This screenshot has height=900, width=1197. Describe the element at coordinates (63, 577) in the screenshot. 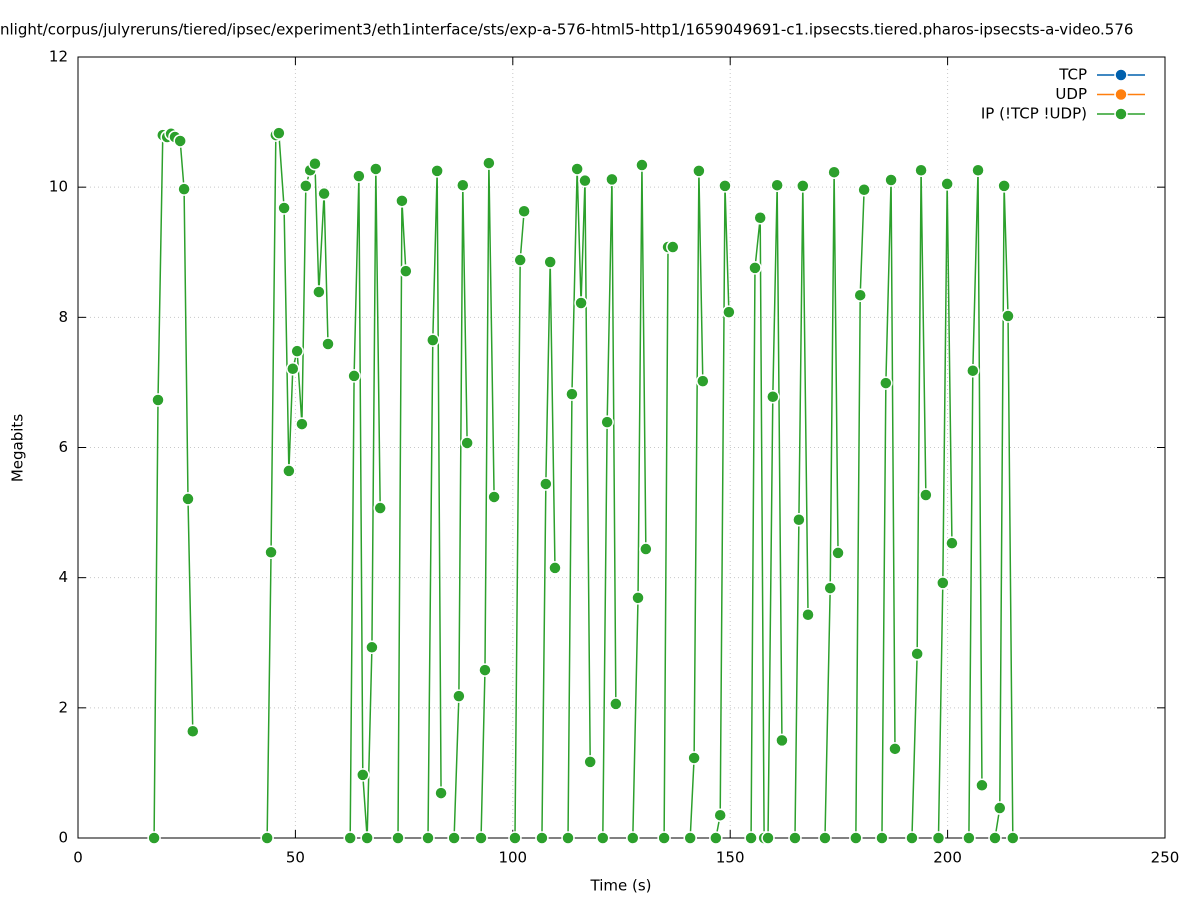

I see `y-tick-label: 4` at that location.